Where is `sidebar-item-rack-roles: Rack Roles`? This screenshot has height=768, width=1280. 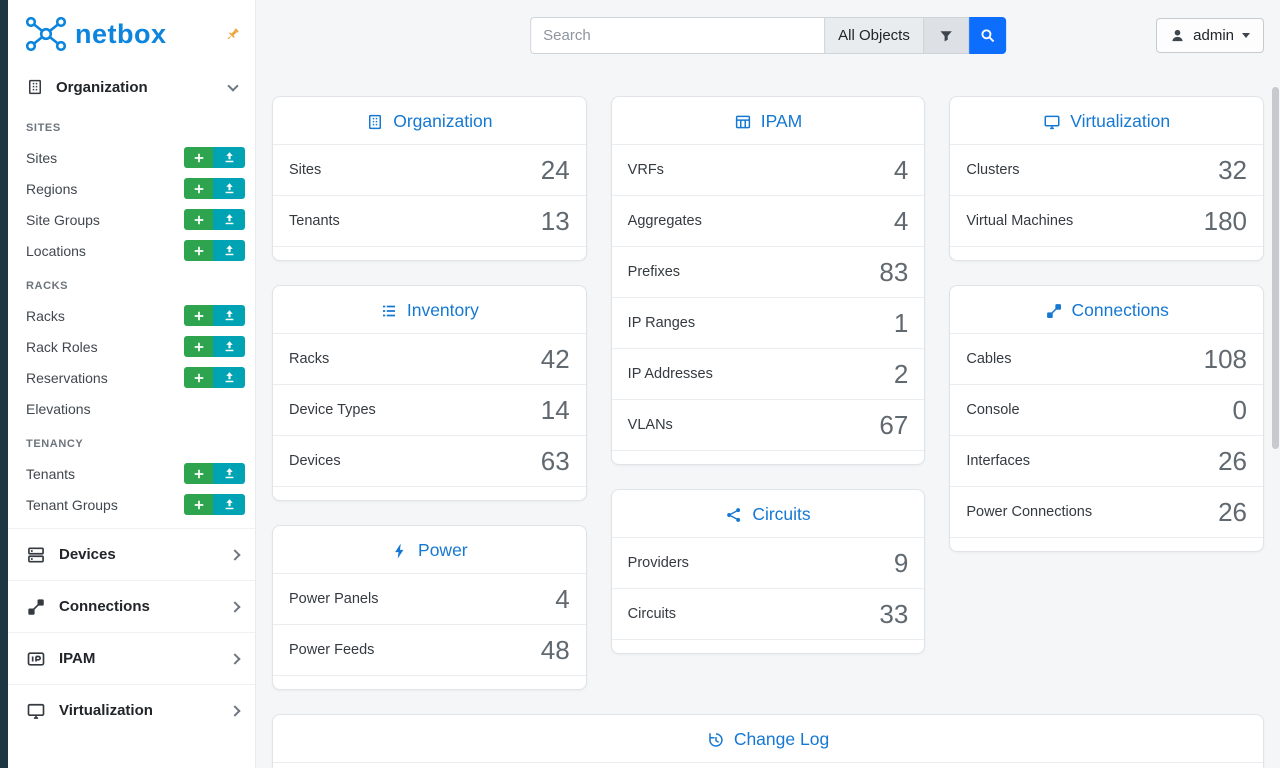 sidebar-item-rack-roles: Rack Roles is located at coordinates (131, 346).